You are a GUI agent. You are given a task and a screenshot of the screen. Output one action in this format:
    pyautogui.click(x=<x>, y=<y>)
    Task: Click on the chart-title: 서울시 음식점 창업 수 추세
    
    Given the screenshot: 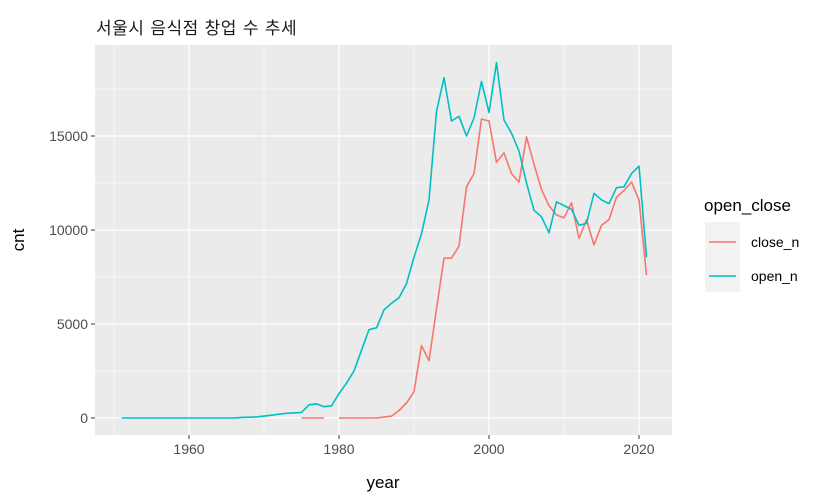 What is the action you would take?
    pyautogui.click(x=197, y=29)
    